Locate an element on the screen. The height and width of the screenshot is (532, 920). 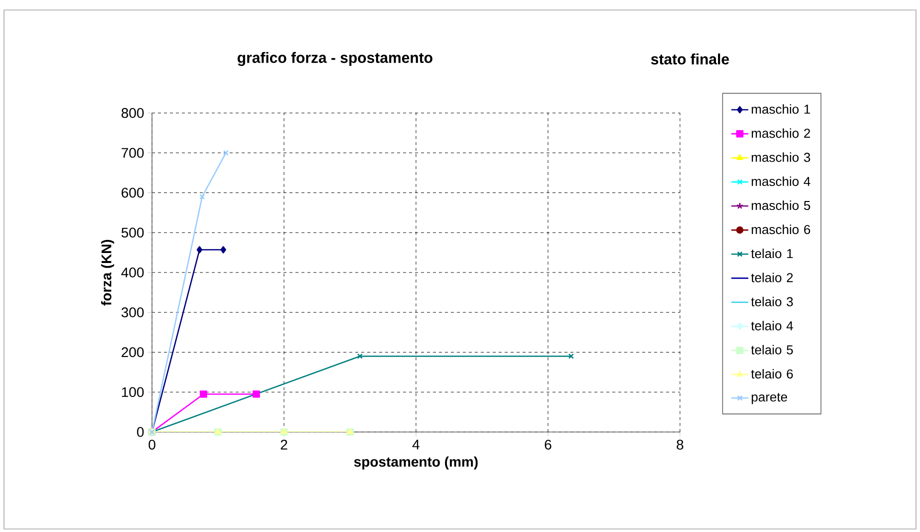
x-tick-label: 8 is located at coordinates (680, 445).